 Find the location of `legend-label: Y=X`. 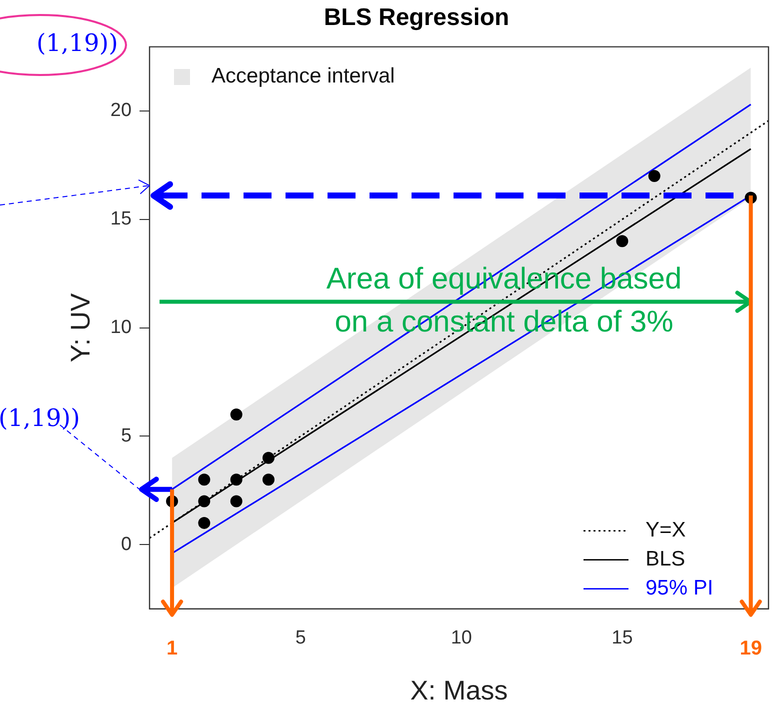

legend-label: Y=X is located at coordinates (666, 530).